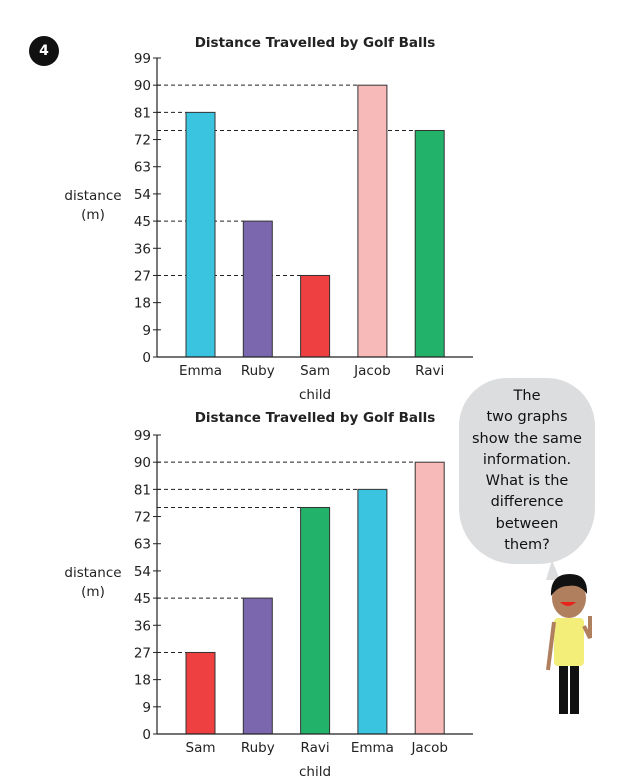  Describe the element at coordinates (568, 604) in the screenshot. I see `mouth` at that location.